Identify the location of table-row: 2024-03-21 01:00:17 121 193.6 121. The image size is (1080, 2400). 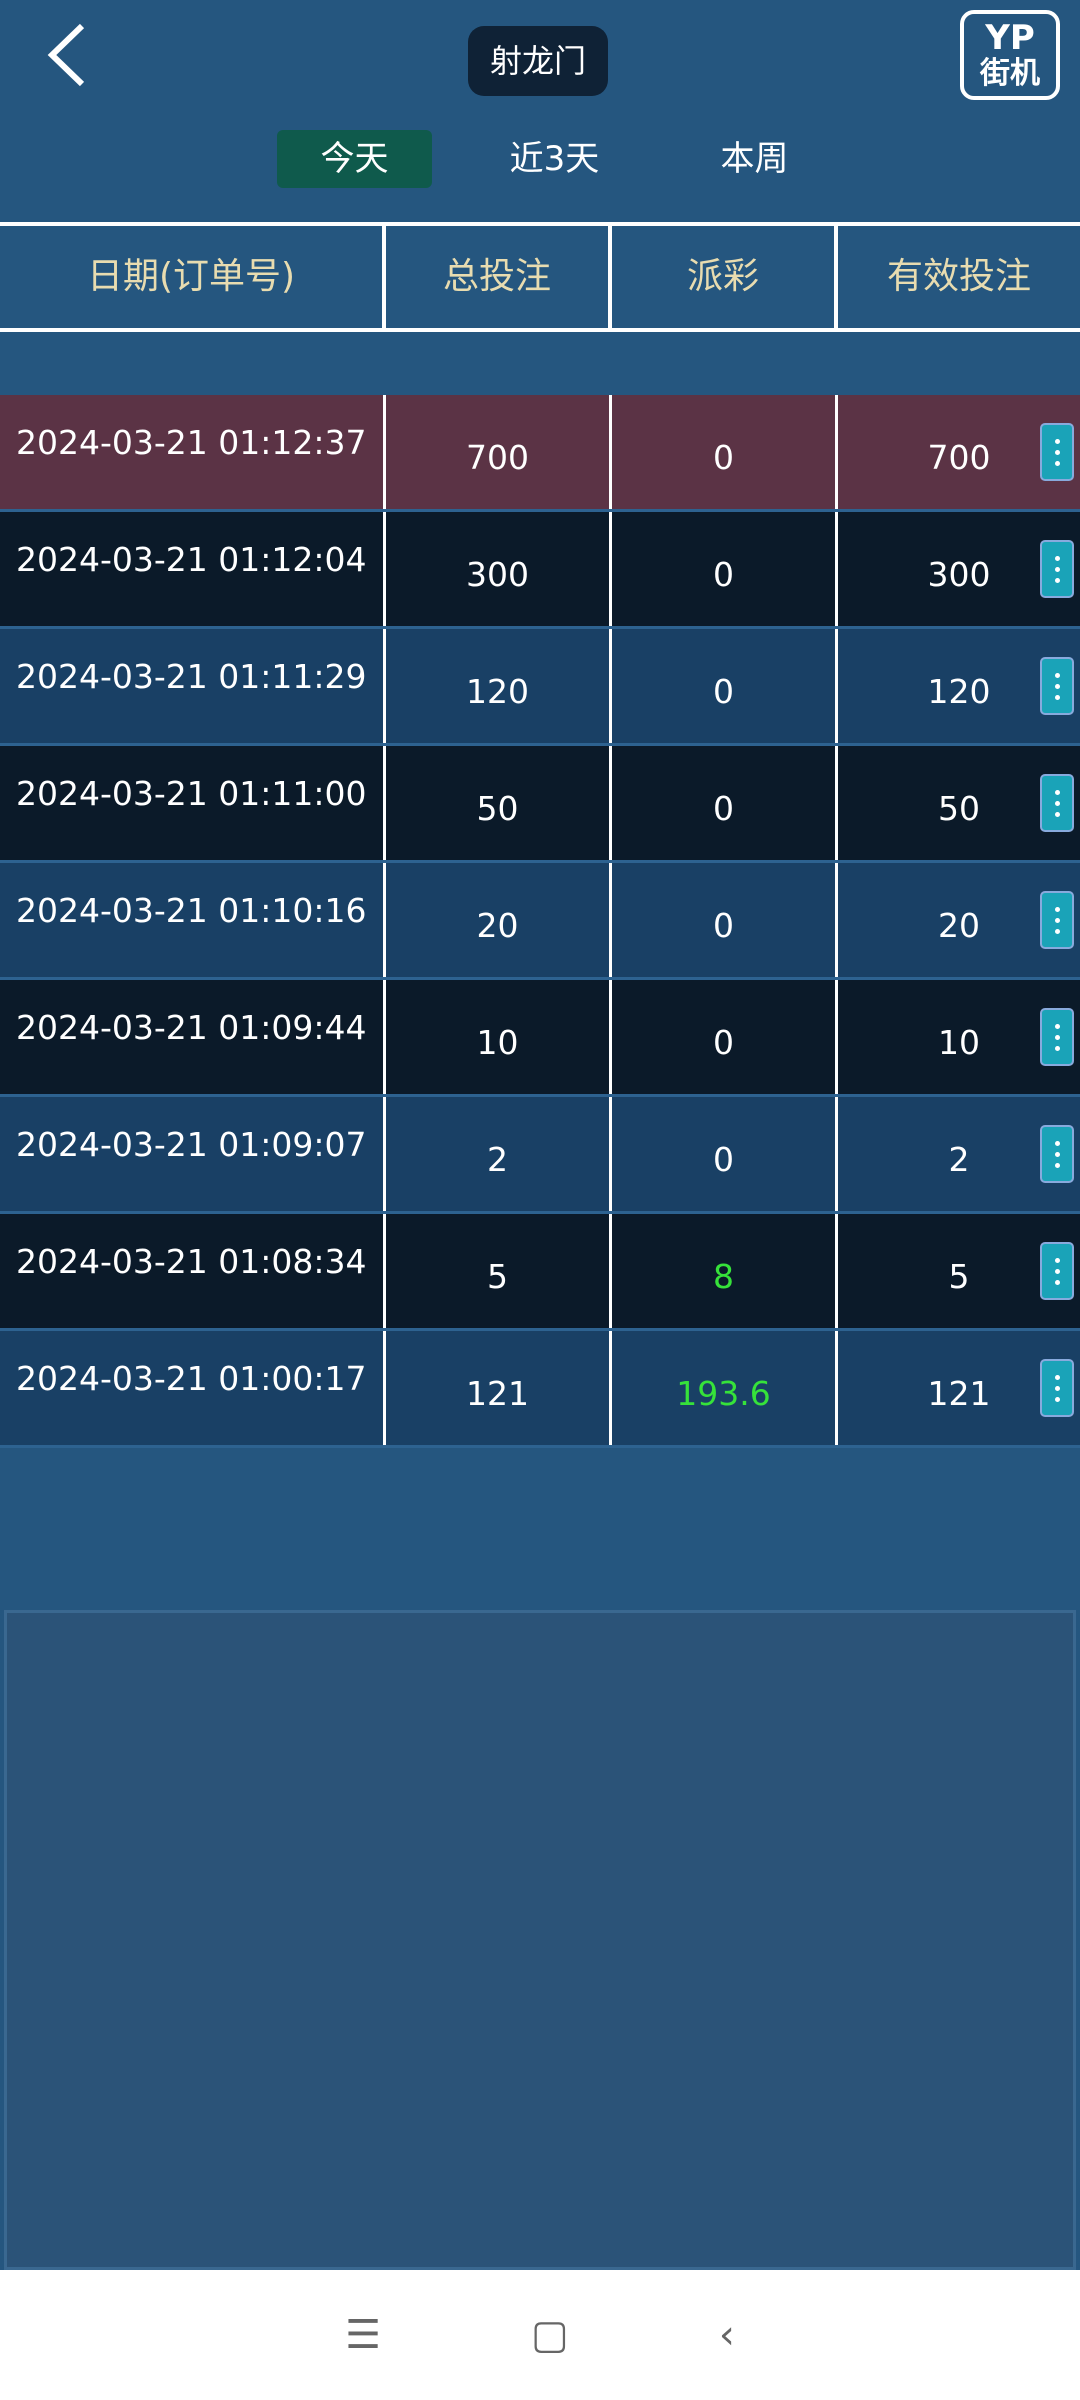
(540, 1389).